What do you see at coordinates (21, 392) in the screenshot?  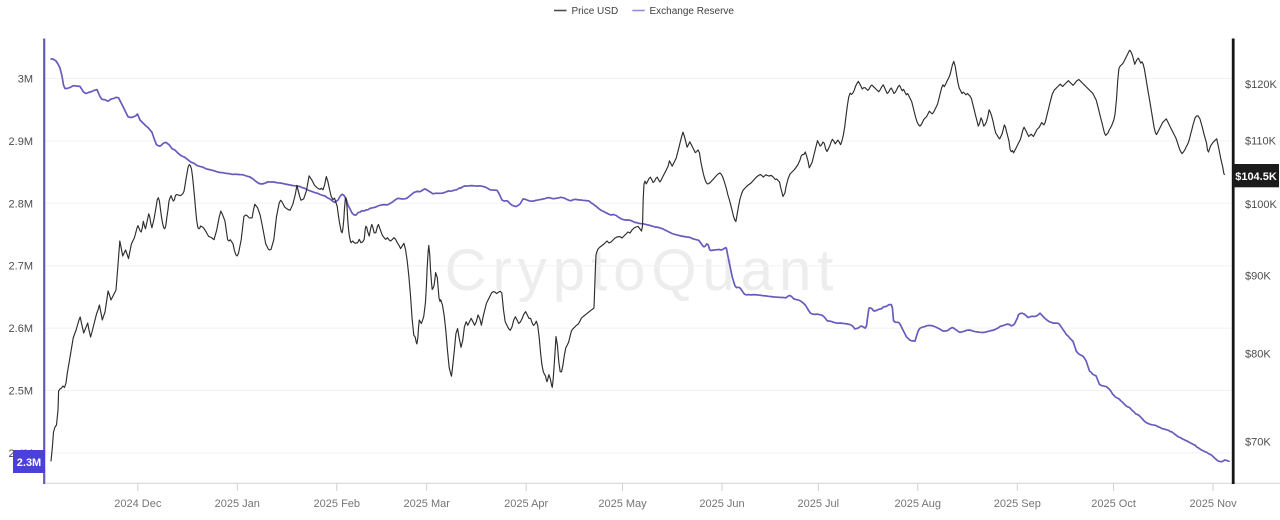 I see `svg-text: 2.5M` at bounding box center [21, 392].